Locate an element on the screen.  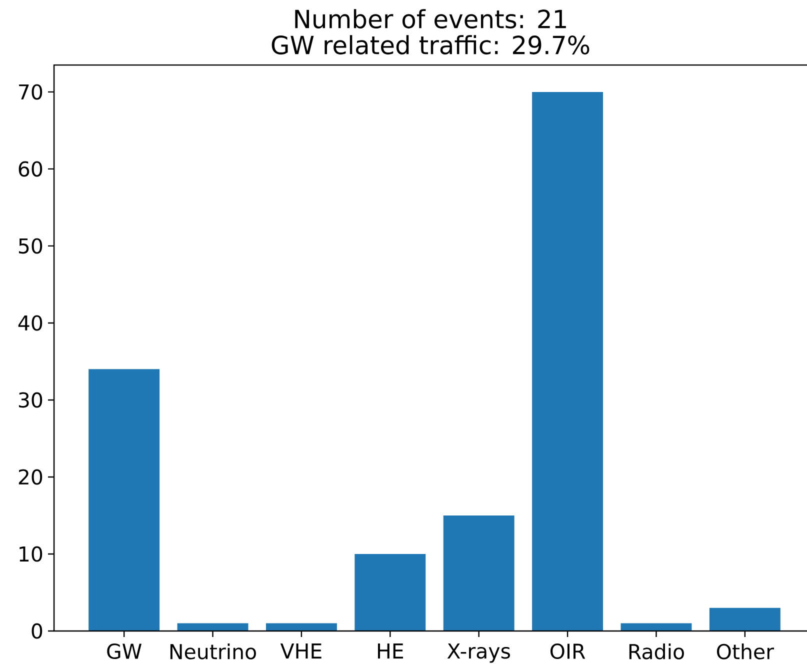
y-tick-label: 50 is located at coordinates (30, 246).